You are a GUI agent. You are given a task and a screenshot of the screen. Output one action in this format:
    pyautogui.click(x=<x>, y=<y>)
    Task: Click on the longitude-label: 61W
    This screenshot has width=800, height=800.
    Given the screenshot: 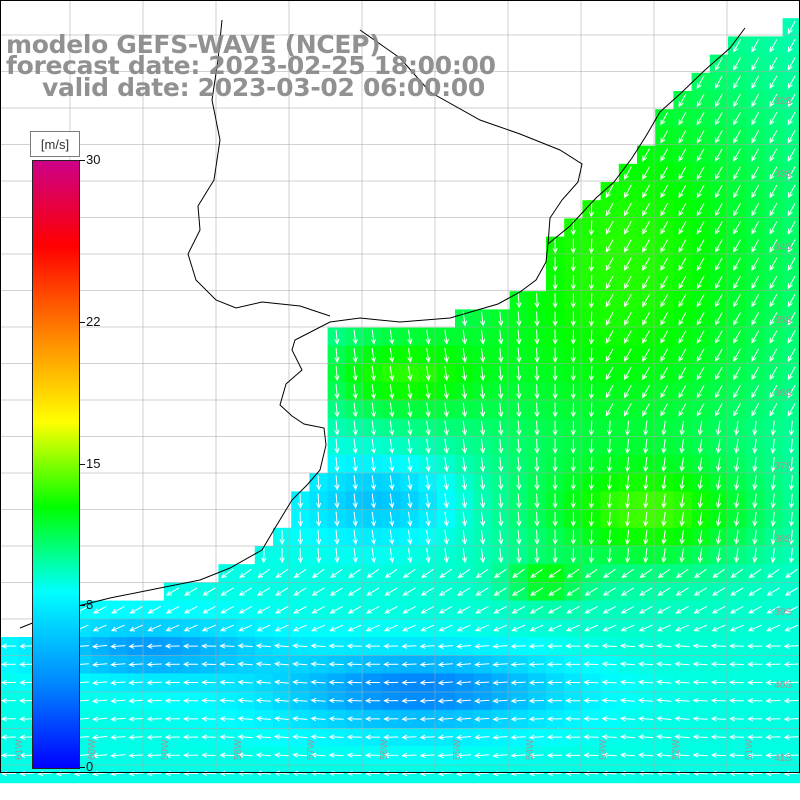 What is the action you would take?
    pyautogui.click(x=19, y=749)
    